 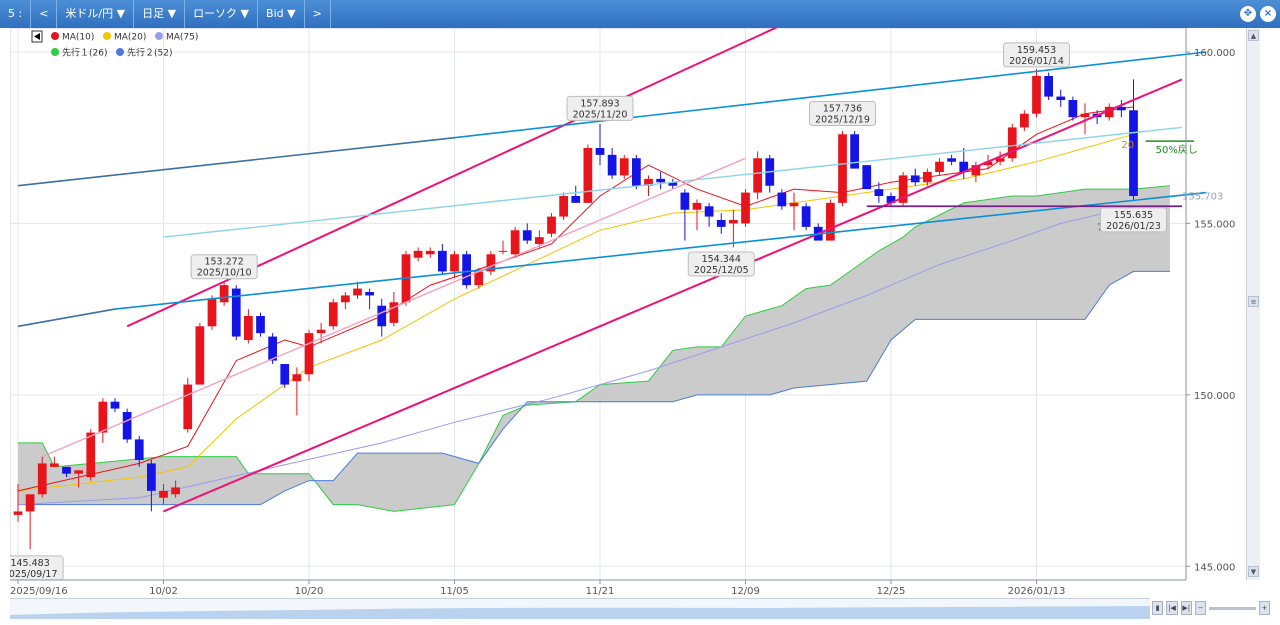 What do you see at coordinates (1264, 608) in the screenshot?
I see `zoom-in-icon: +` at bounding box center [1264, 608].